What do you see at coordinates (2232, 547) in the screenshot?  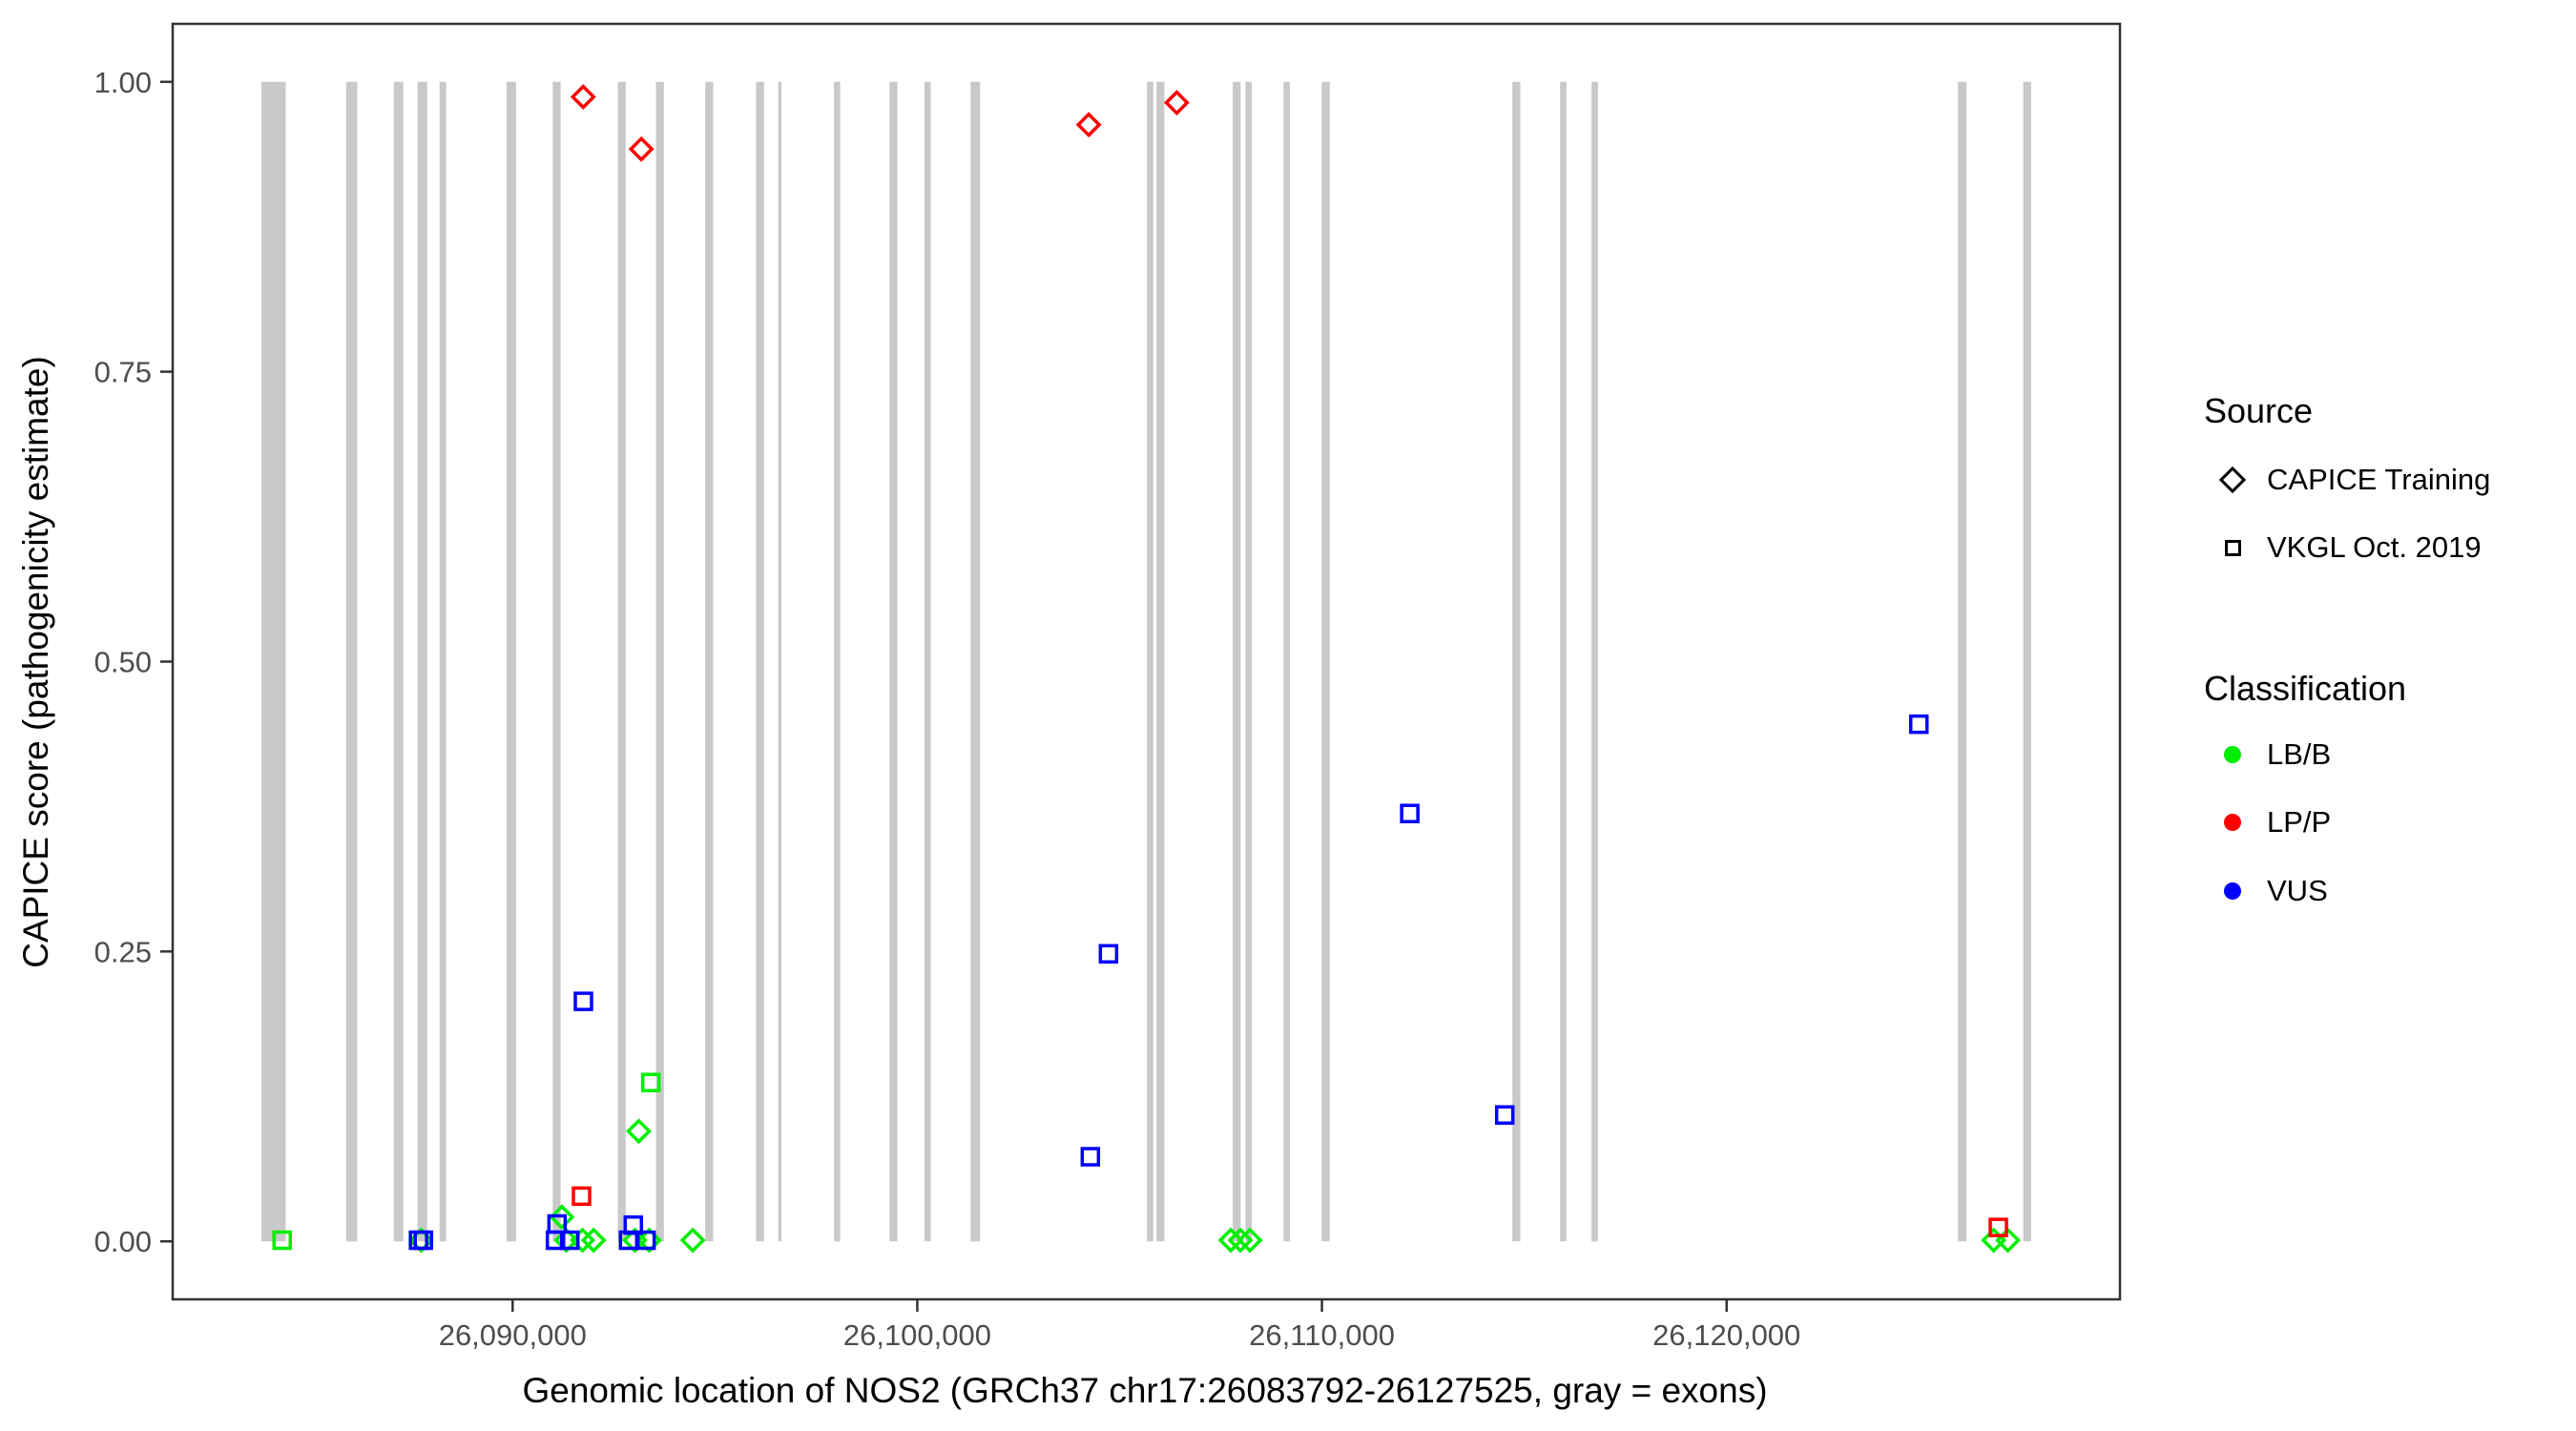 I see `vkgl-square-icon` at bounding box center [2232, 547].